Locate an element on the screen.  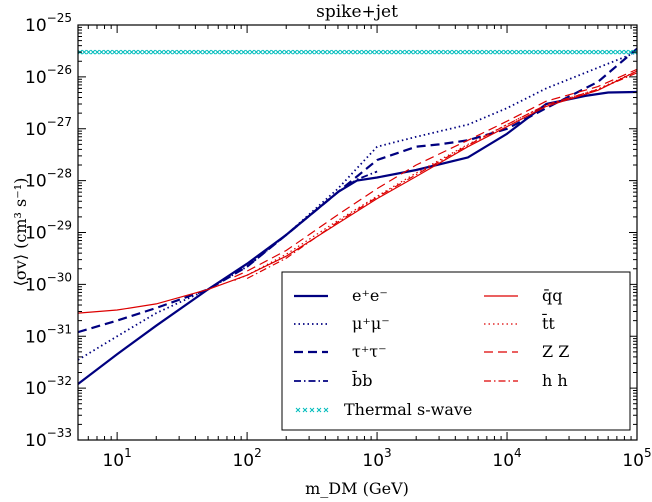
y-tick-label: 10−33 is located at coordinates (48, 438).